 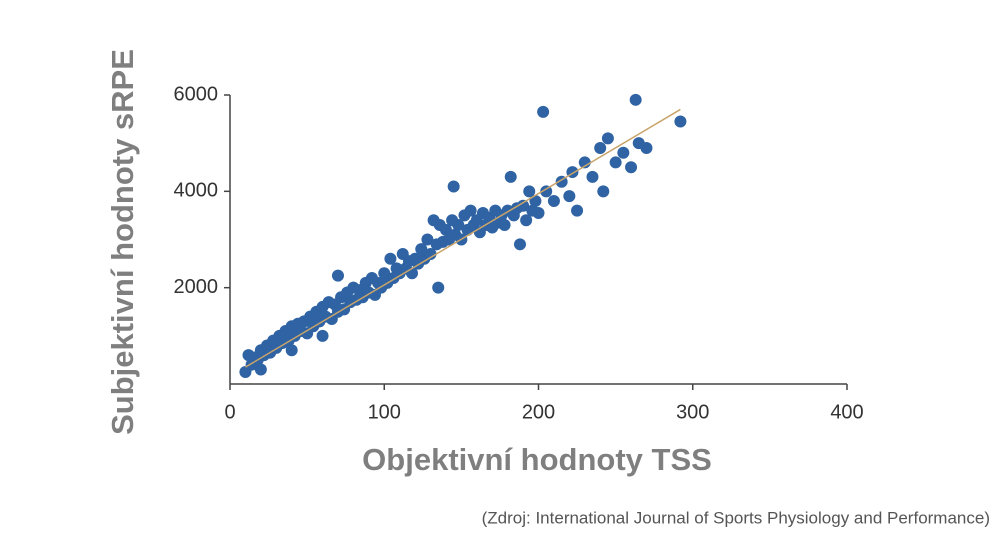 What do you see at coordinates (538, 412) in the screenshot?
I see `x-tick-label: 200` at bounding box center [538, 412].